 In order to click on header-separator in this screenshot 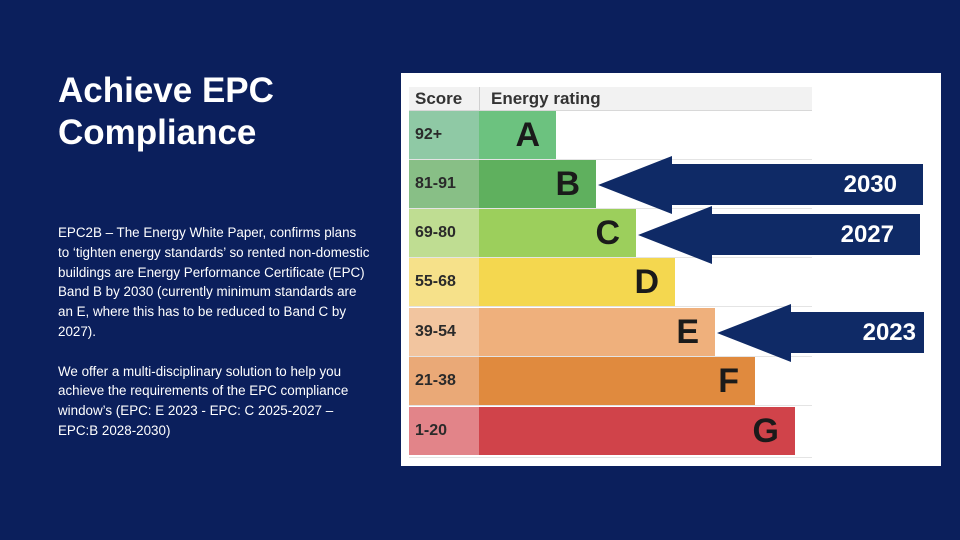, I will do `click(479, 98)`.